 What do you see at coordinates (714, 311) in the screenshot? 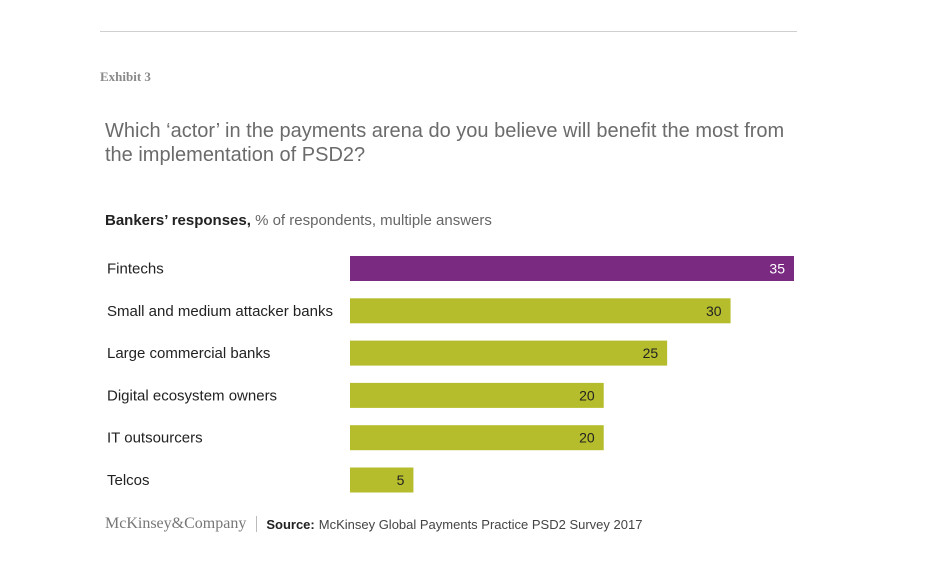
I see `data-label: 30` at bounding box center [714, 311].